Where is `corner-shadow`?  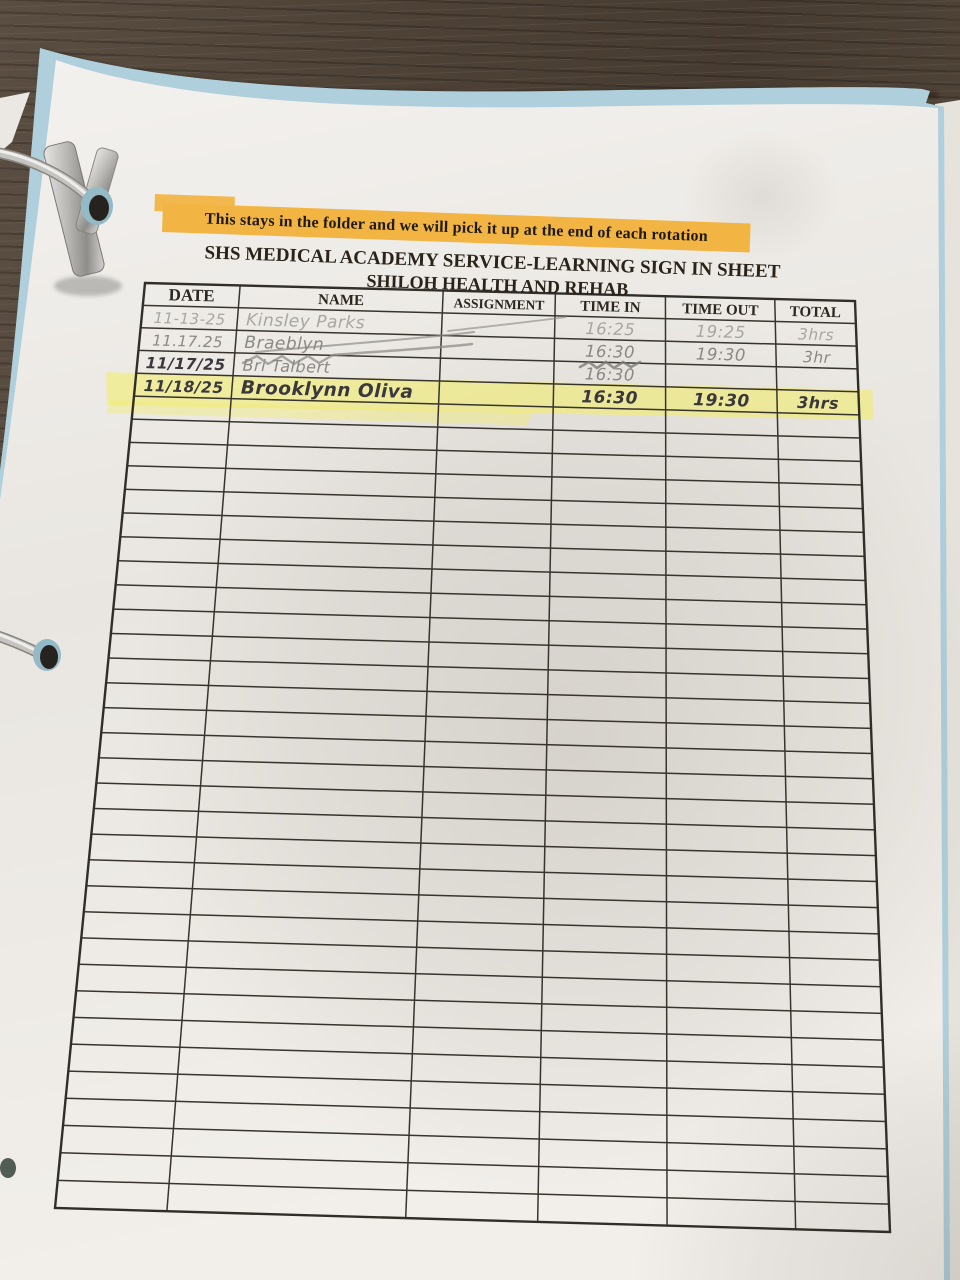
corner-shadow is located at coordinates (795, 1150).